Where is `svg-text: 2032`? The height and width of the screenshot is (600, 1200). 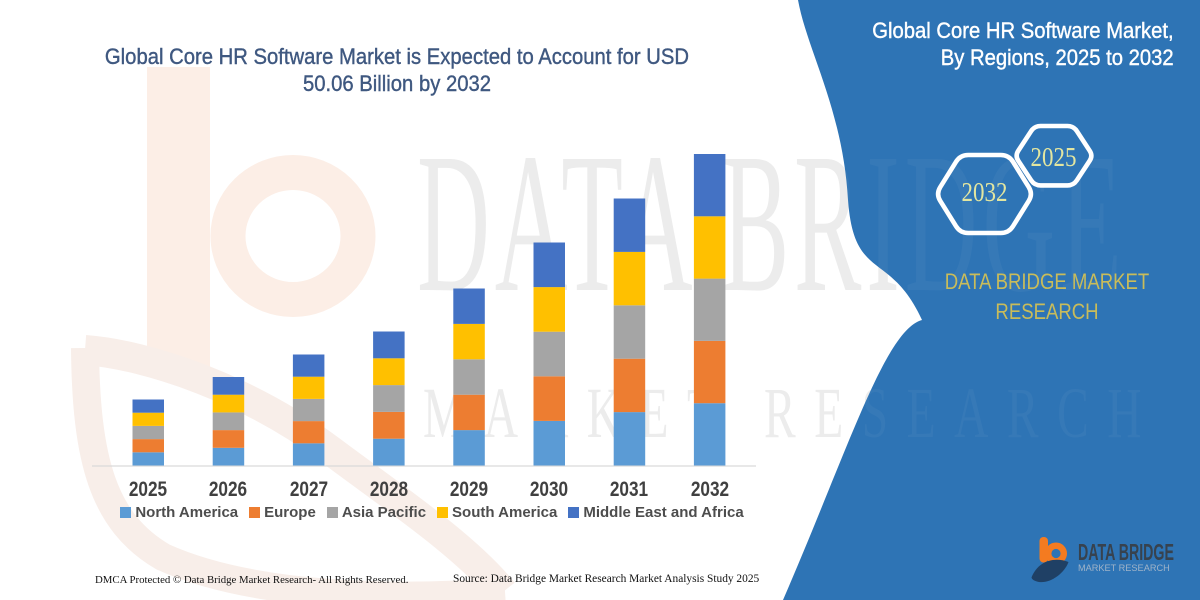 svg-text: 2032 is located at coordinates (985, 192).